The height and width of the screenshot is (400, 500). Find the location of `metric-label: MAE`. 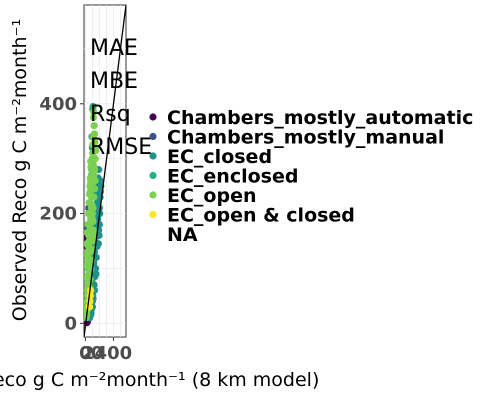

metric-label: MAE is located at coordinates (114, 48).